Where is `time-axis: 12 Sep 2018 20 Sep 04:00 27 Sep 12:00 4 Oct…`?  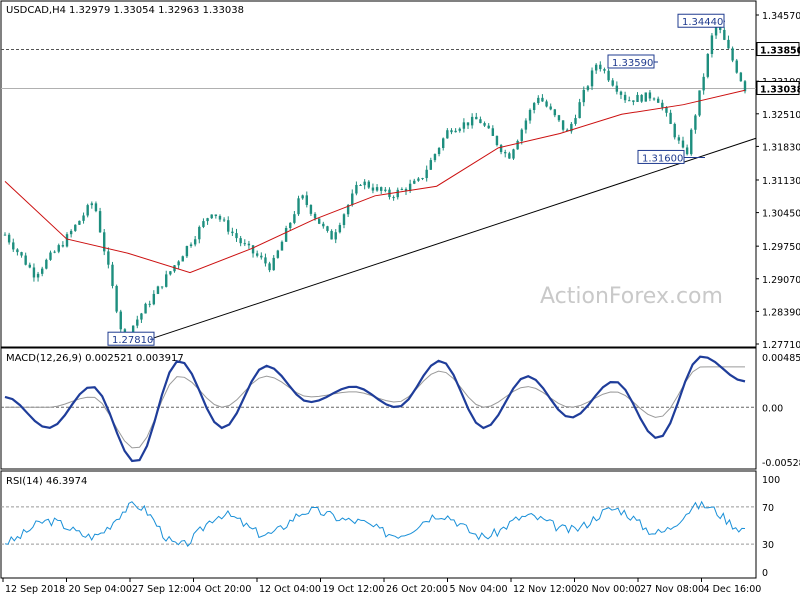
time-axis: 12 Sep 2018 20 Sep 04:00 27 Sep 12:00 4 Oct… is located at coordinates (381, 586).